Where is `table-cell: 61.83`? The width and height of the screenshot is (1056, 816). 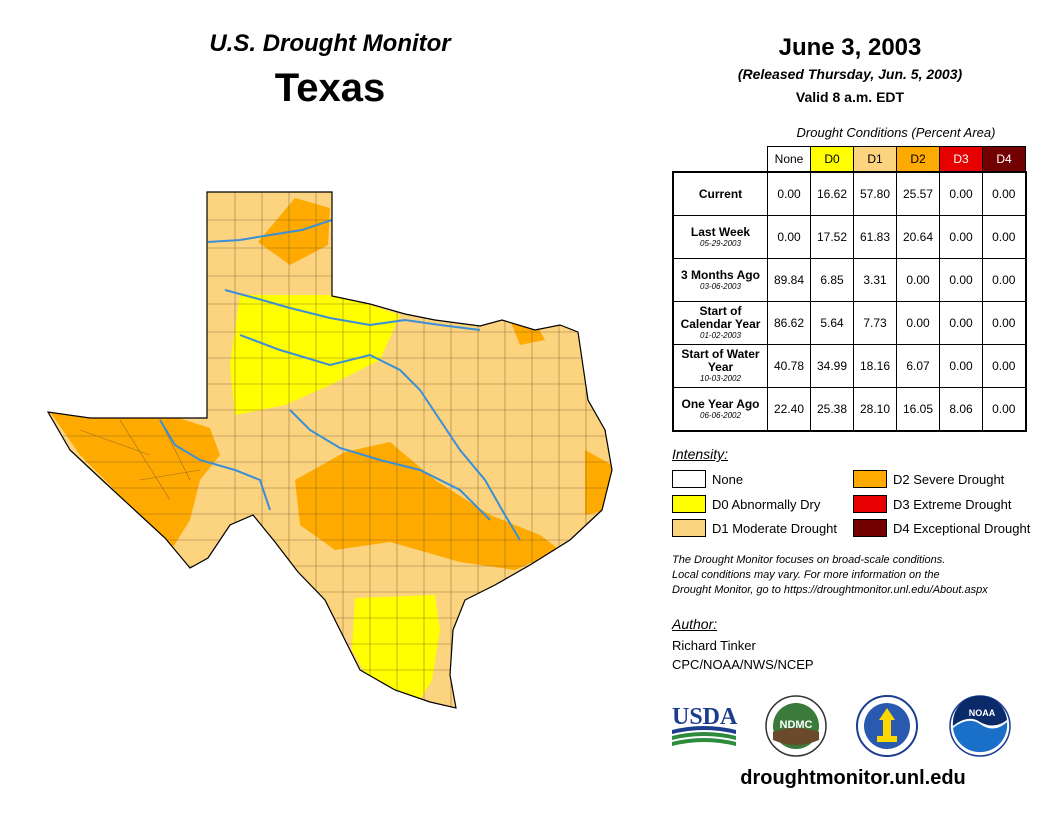
table-cell: 61.83 is located at coordinates (875, 237).